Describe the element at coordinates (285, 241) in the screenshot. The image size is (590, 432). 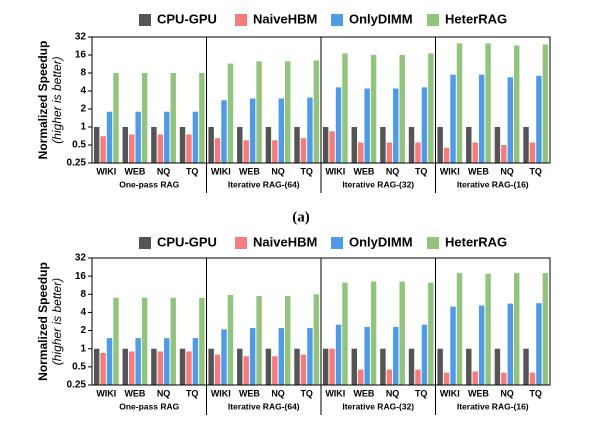
I see `legend-label: NaiveHBM` at that location.